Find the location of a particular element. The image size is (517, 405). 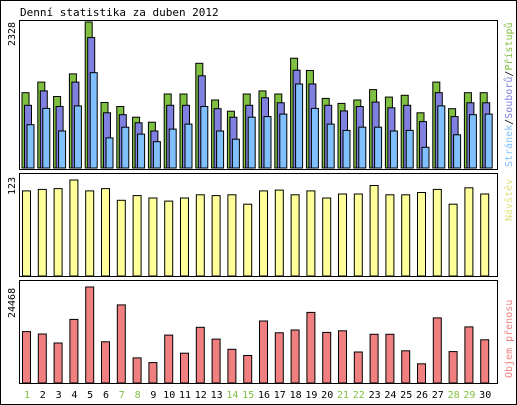

y-axis-title: Objem přenosu is located at coordinates (509, 339).